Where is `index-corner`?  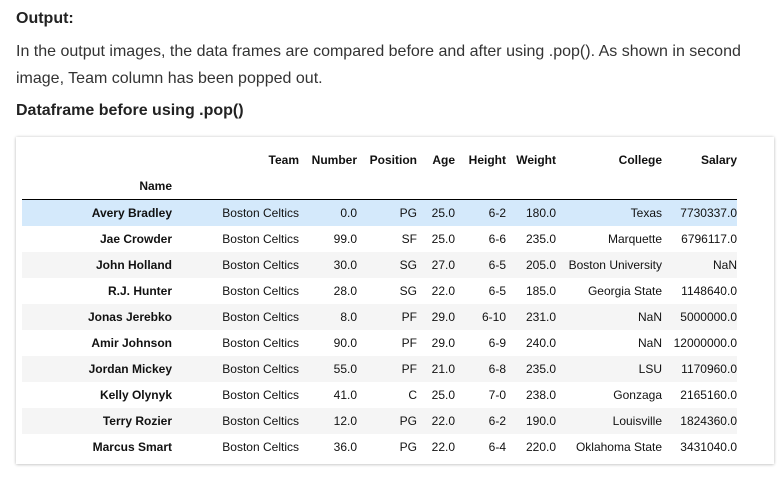 index-corner is located at coordinates (97, 160).